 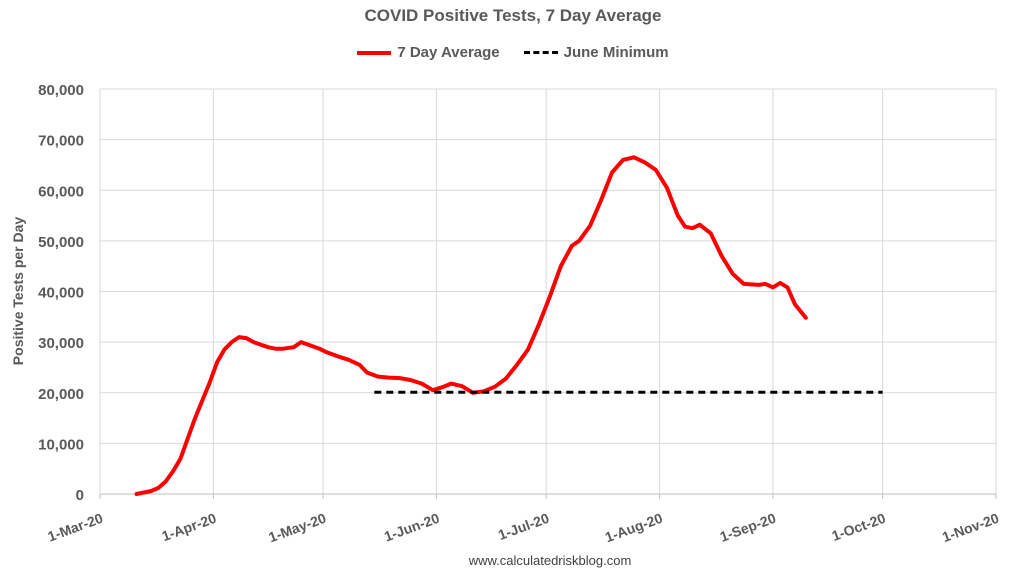 I want to click on x-tick-label: 1-Jul-20, so click(x=523, y=526).